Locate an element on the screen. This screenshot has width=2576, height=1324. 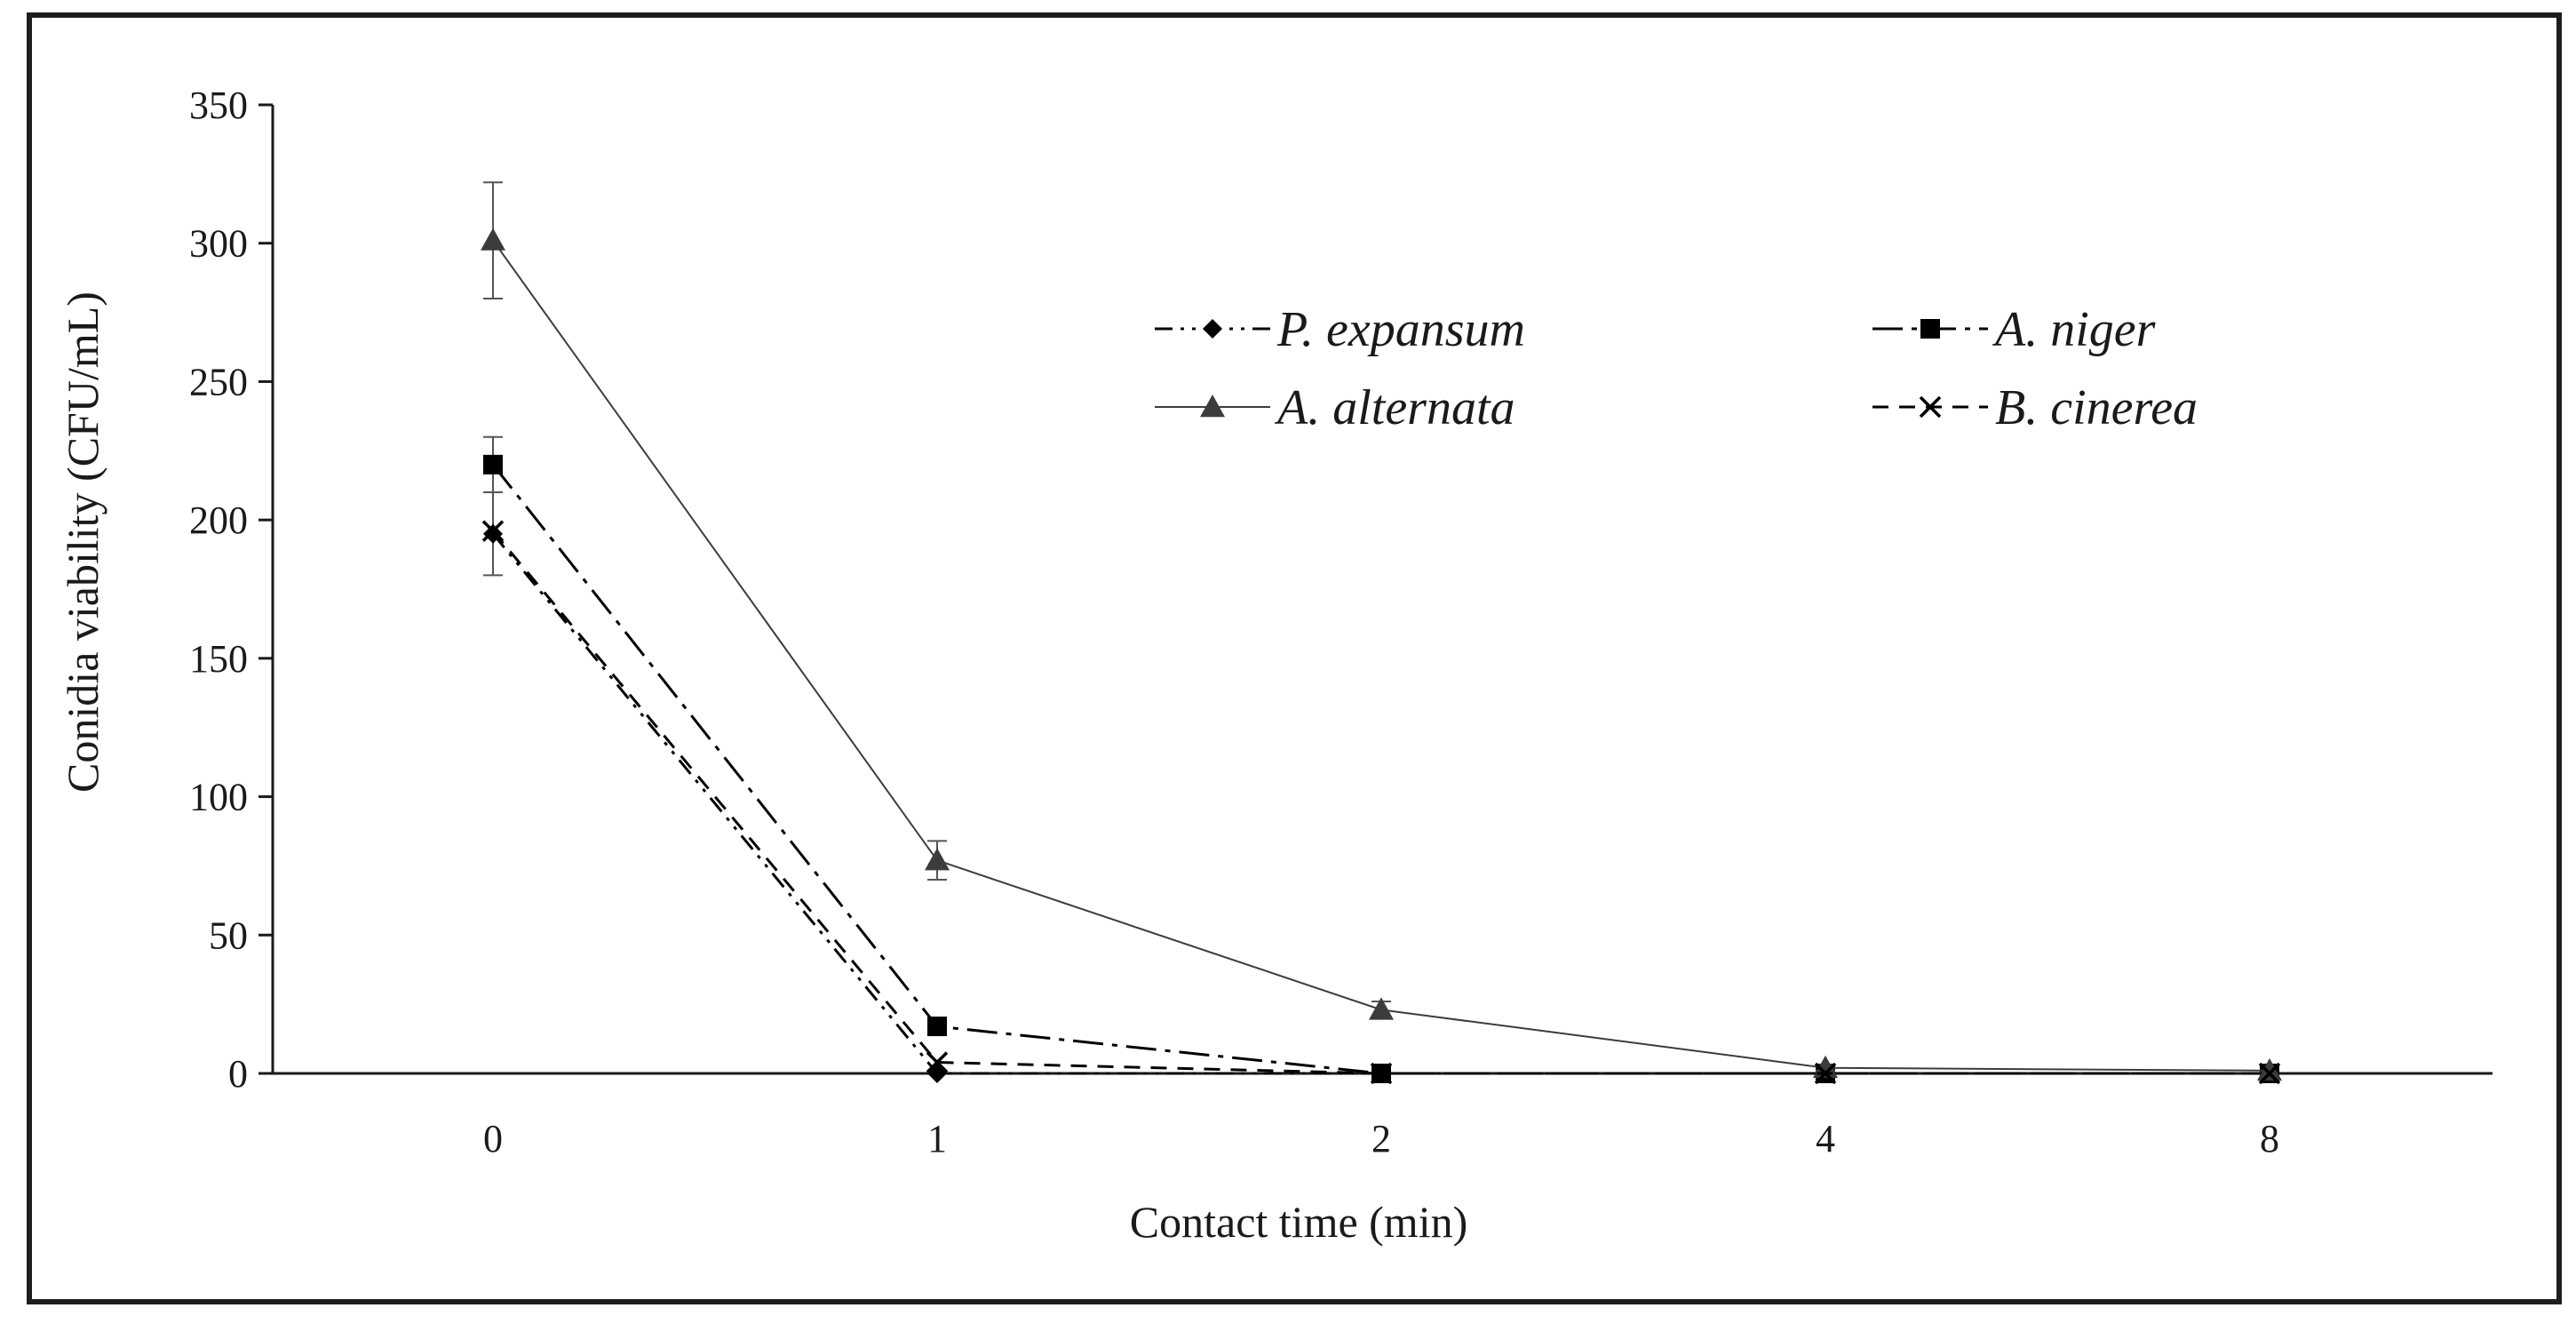
legend-marker-diamond is located at coordinates (1212, 329).